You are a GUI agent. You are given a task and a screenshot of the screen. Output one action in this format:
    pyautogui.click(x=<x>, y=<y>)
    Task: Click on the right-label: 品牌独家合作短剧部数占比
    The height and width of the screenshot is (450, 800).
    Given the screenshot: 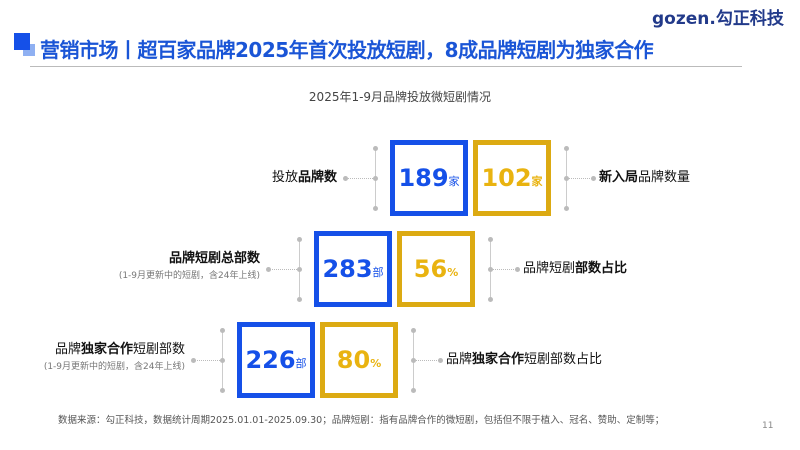 What is the action you would take?
    pyautogui.click(x=524, y=360)
    